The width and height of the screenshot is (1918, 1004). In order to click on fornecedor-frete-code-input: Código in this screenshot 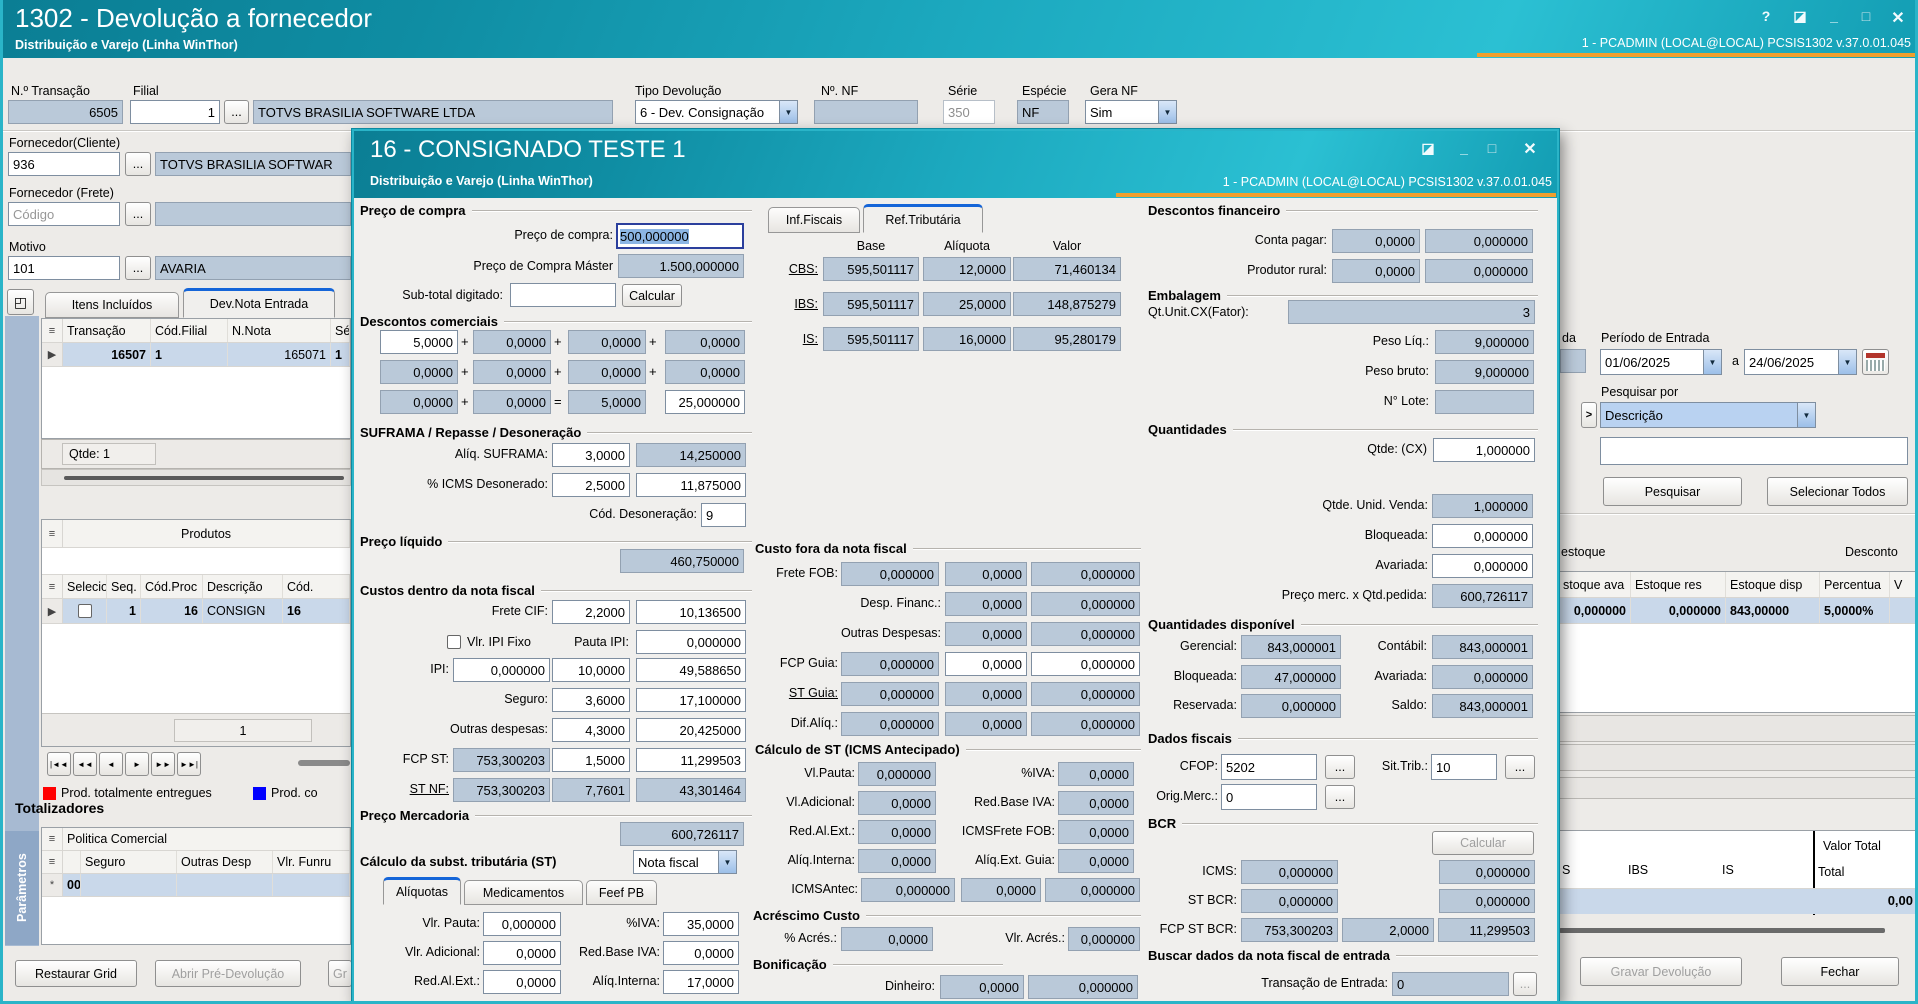, I will do `click(64, 214)`.